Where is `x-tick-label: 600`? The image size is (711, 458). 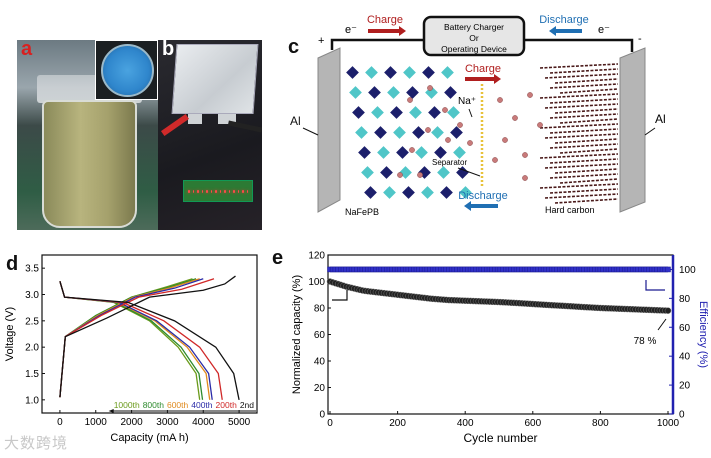 x-tick-label: 600 is located at coordinates (532, 423).